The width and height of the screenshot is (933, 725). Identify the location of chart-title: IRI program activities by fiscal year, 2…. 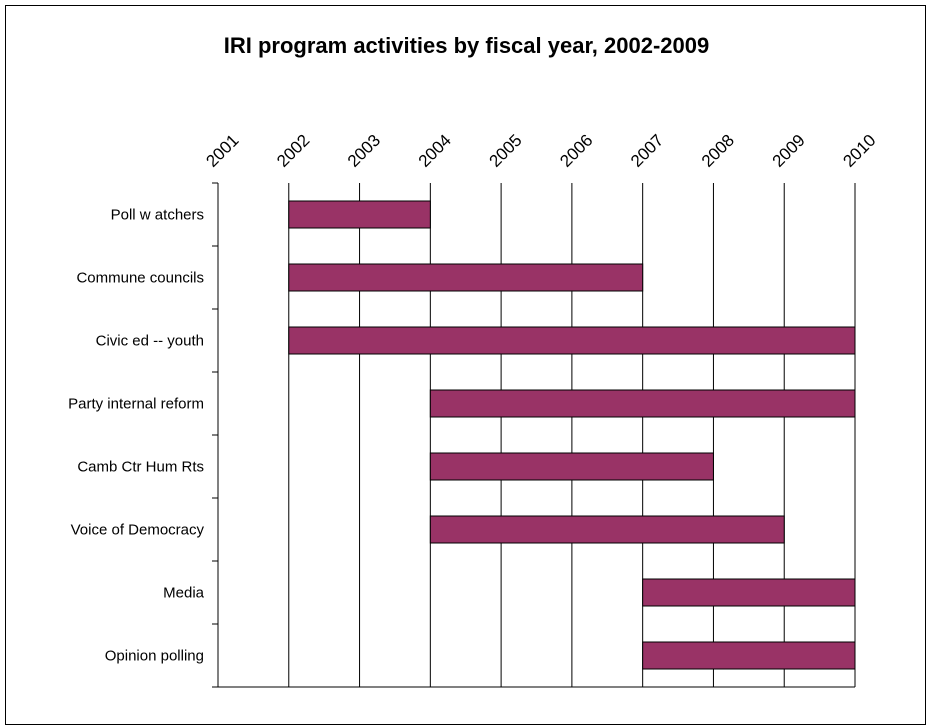
(466, 45).